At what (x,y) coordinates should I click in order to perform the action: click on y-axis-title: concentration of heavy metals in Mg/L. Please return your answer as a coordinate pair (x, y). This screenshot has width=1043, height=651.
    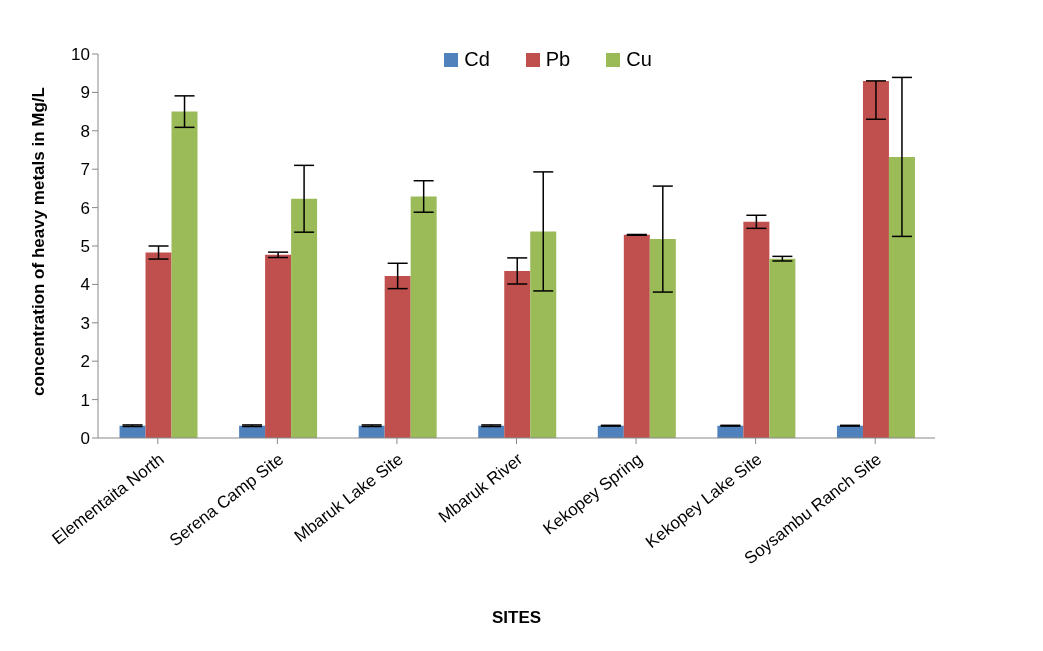
    Looking at the image, I should click on (39, 241).